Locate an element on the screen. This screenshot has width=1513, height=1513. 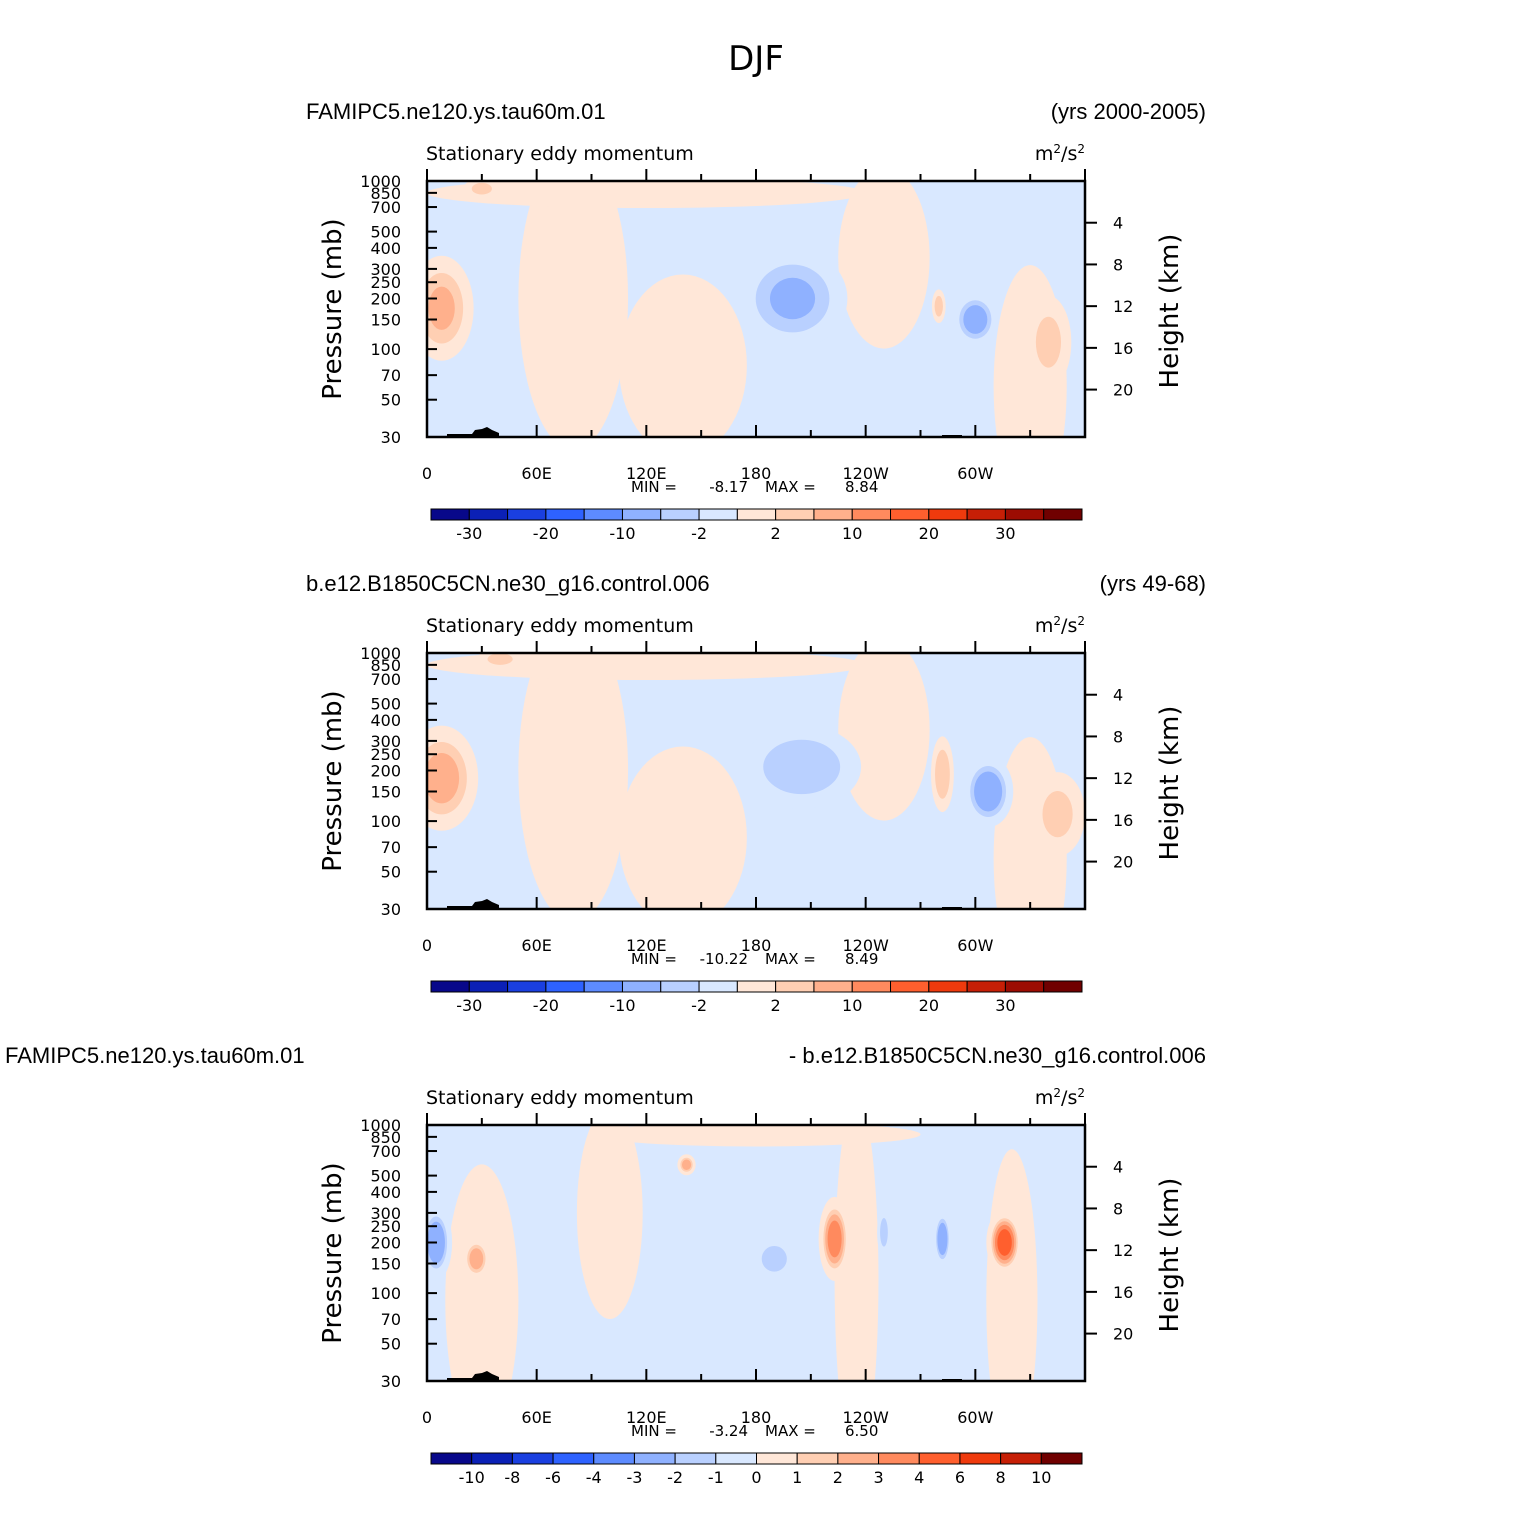
colorbar-label: 10 is located at coordinates (852, 533).